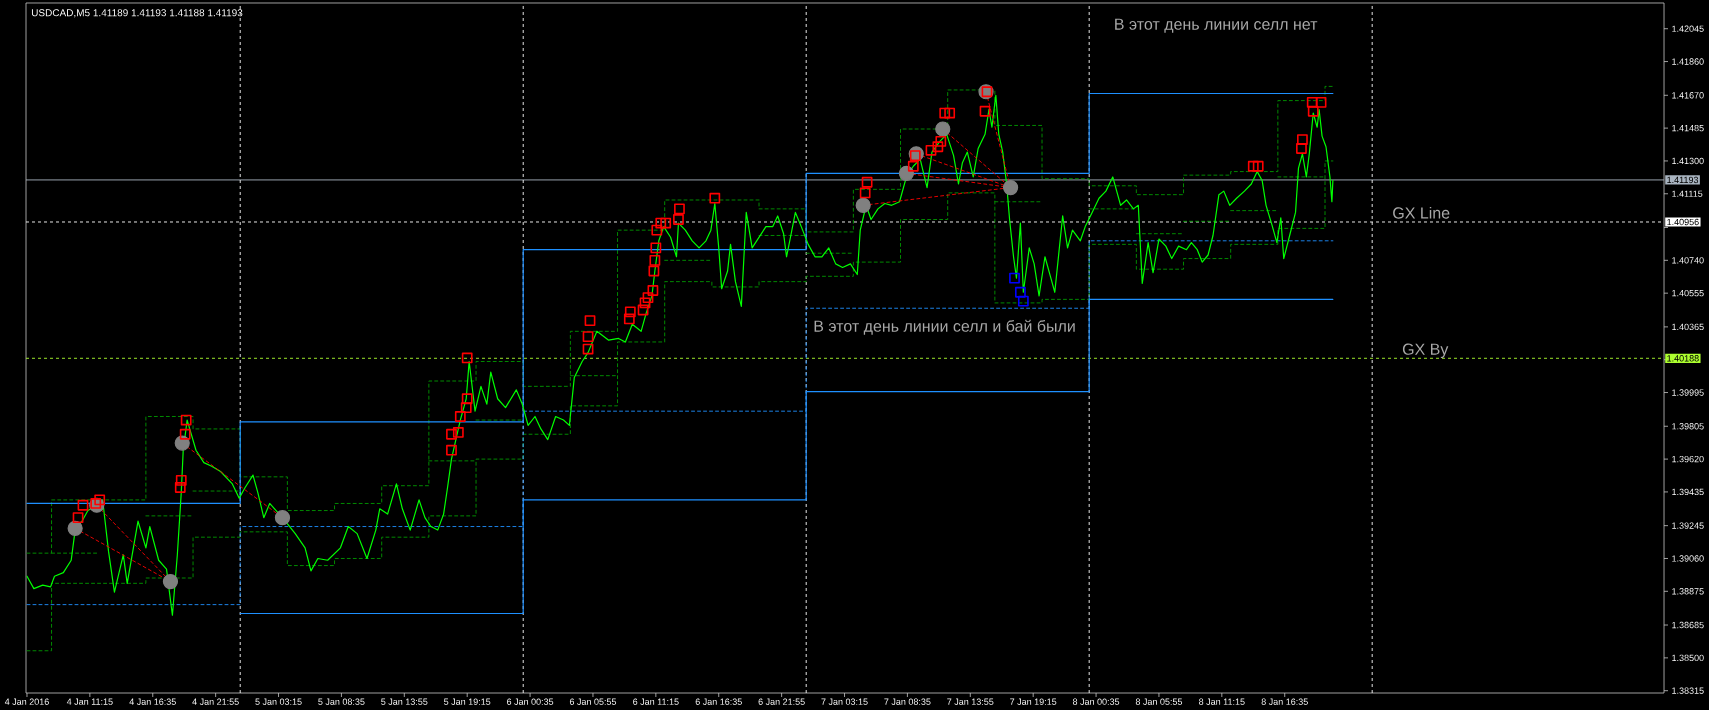 The height and width of the screenshot is (710, 1709). I want to click on y-tick-label: 1.40740, so click(1688, 260).